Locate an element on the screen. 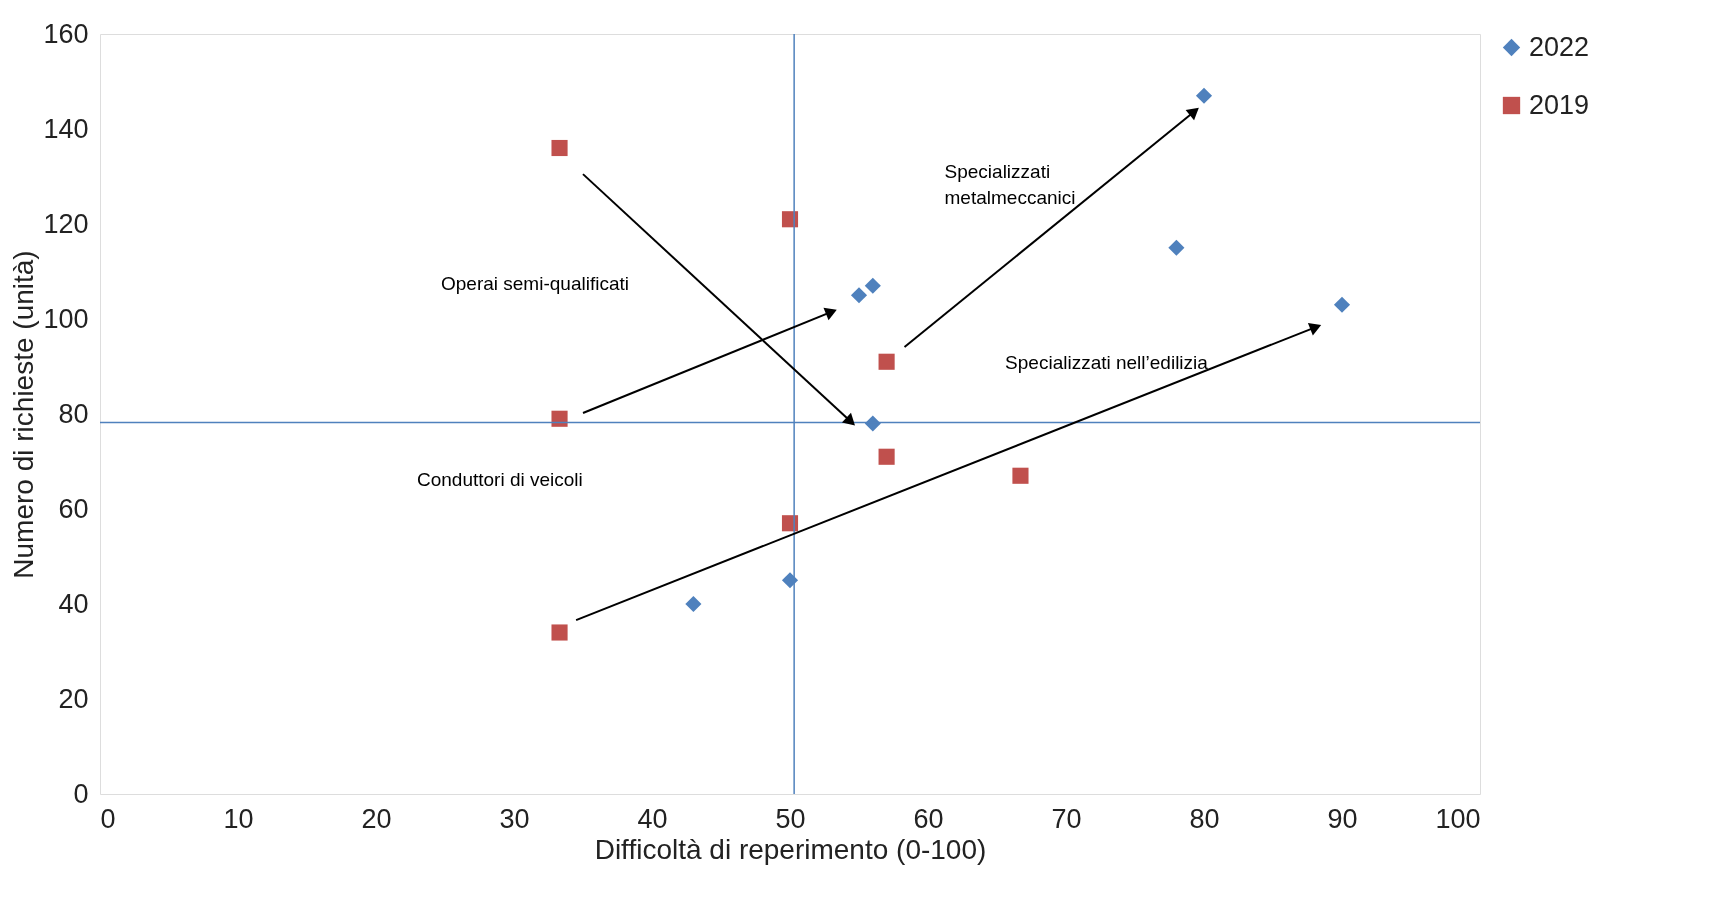  annotation: Specializzati nell’edilizia is located at coordinates (1107, 363).